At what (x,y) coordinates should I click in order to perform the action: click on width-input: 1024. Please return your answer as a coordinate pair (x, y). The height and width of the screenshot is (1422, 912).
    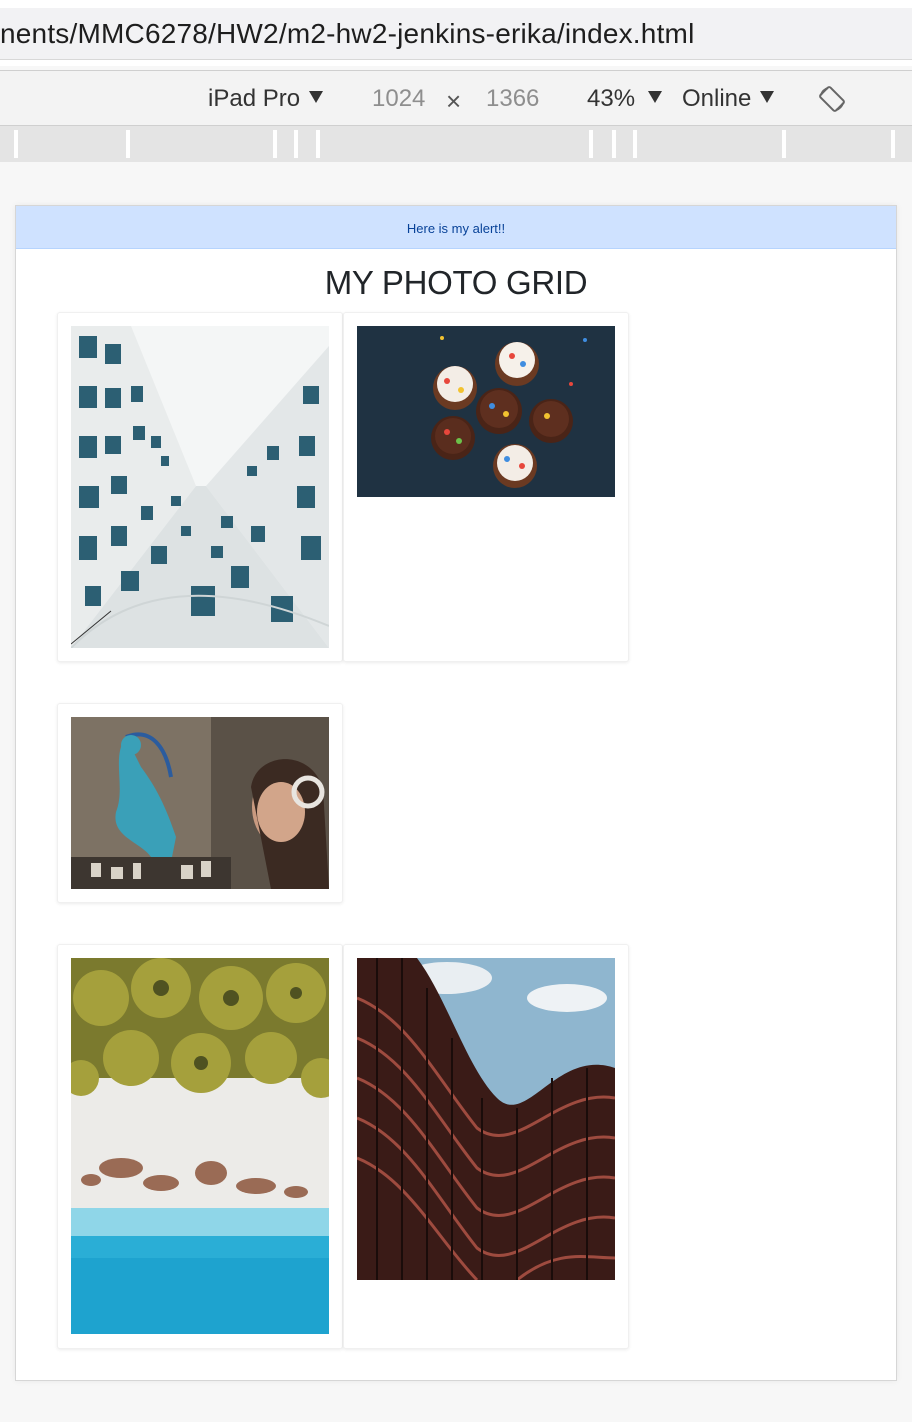
    Looking at the image, I should click on (399, 98).